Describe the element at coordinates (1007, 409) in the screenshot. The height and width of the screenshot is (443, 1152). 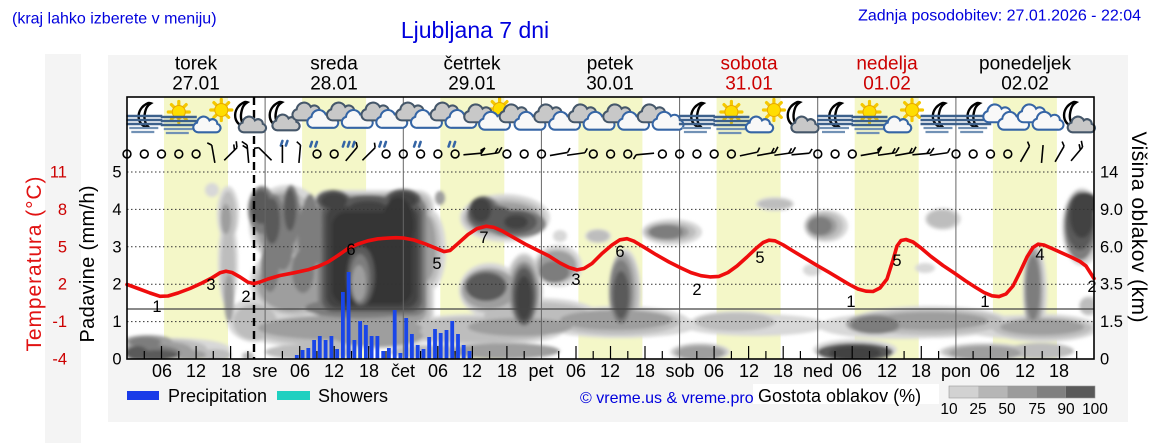
I see `svg-text: 50` at that location.